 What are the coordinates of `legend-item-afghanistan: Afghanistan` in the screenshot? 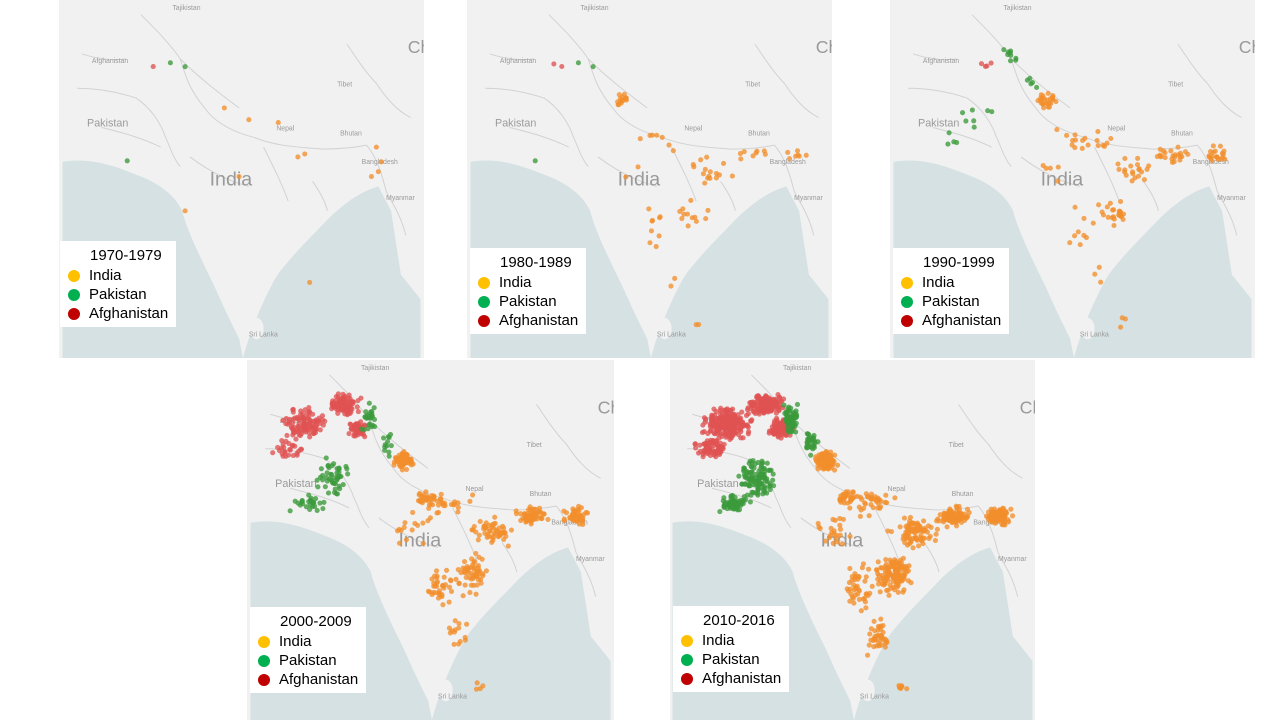 It's located at (951, 320).